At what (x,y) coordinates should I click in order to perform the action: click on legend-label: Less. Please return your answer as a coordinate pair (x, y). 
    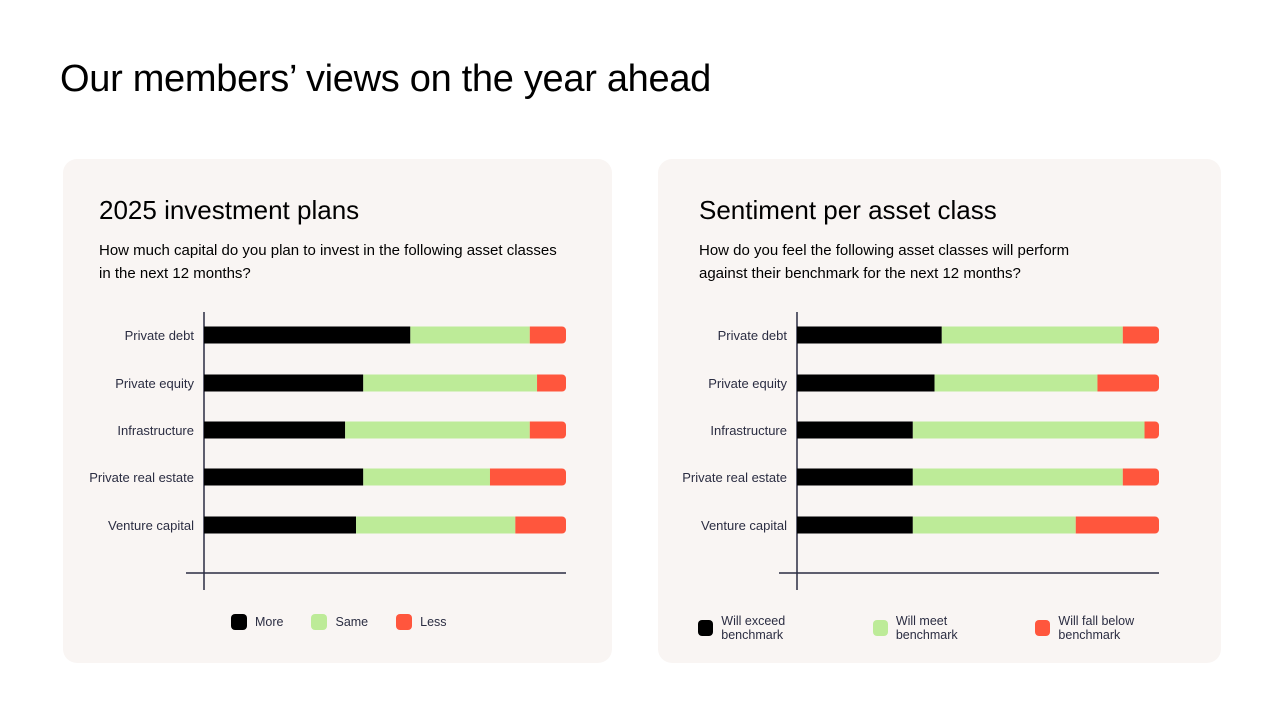
    Looking at the image, I should click on (433, 622).